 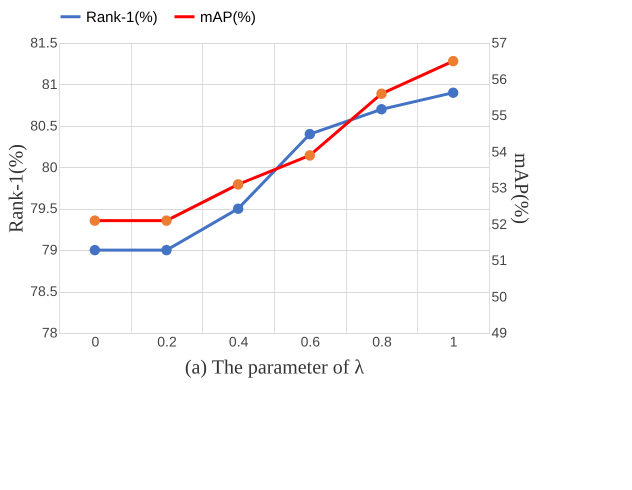 What do you see at coordinates (500, 151) in the screenshot?
I see `y2-tick-label: 54` at bounding box center [500, 151].